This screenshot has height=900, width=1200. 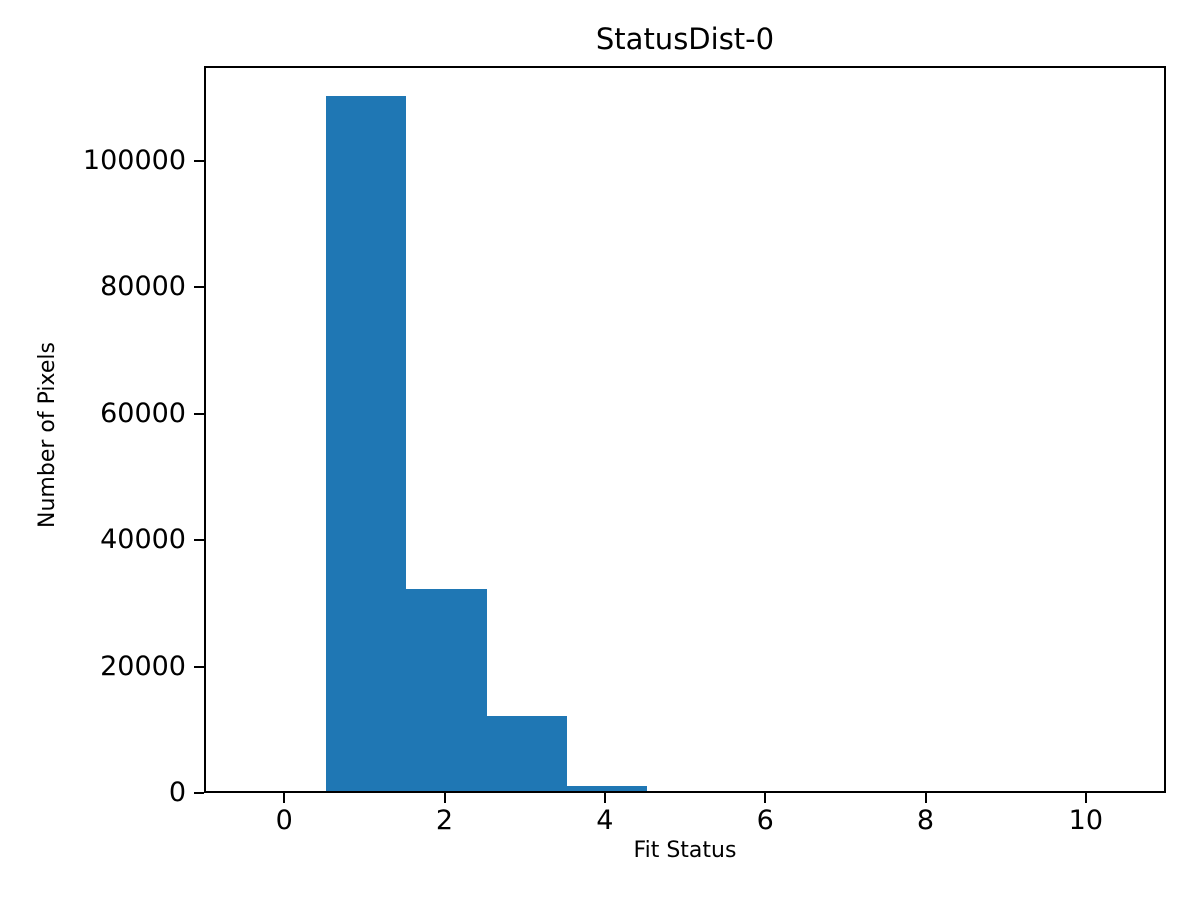 What do you see at coordinates (143, 413) in the screenshot?
I see `y-tick-label: 60000` at bounding box center [143, 413].